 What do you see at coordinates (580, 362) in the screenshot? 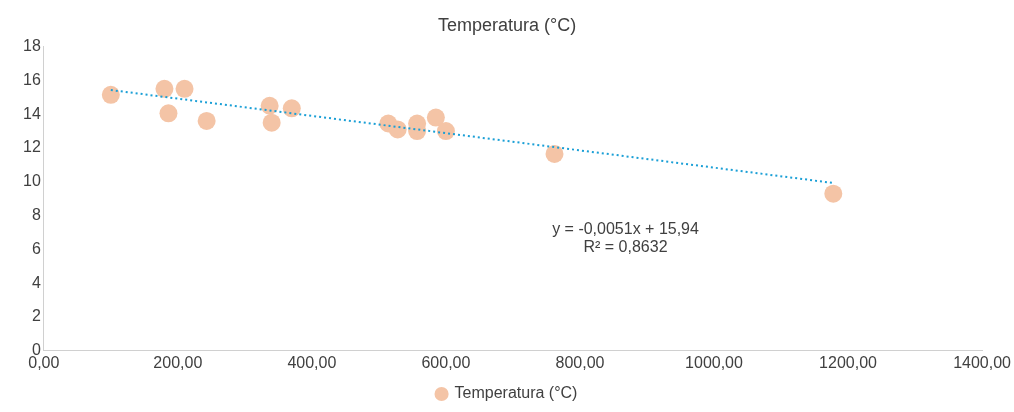
I see `x-tick-label: 800,00` at bounding box center [580, 362].